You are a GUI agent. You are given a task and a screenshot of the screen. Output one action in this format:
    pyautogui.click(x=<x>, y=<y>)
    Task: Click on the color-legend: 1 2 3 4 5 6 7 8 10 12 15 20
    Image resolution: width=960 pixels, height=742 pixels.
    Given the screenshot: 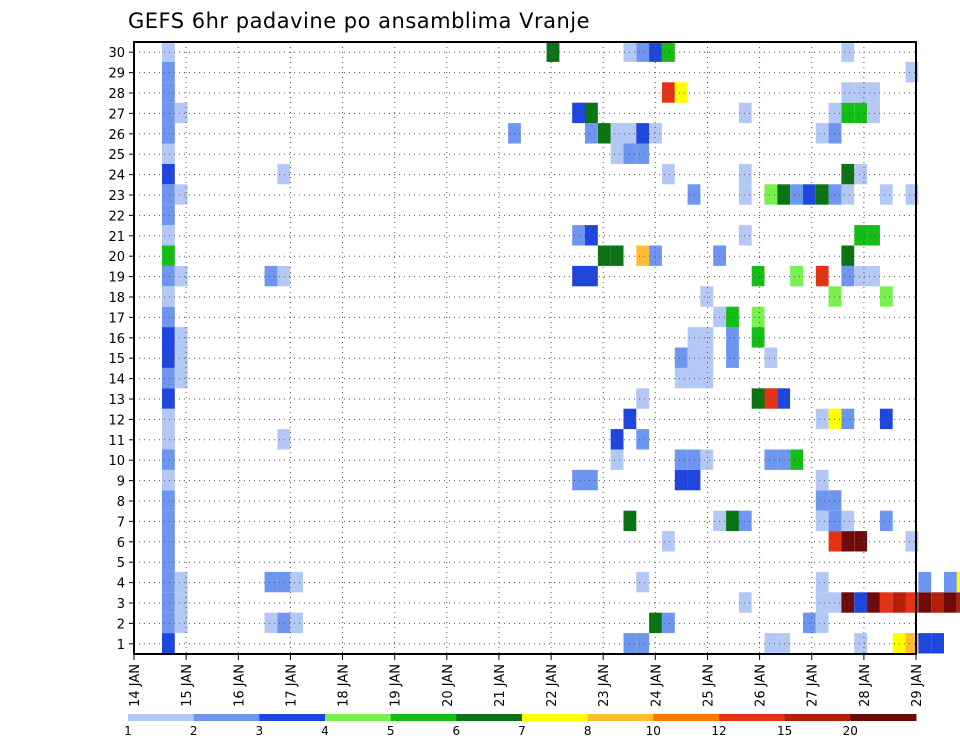 What is the action you would take?
    pyautogui.click(x=520, y=726)
    